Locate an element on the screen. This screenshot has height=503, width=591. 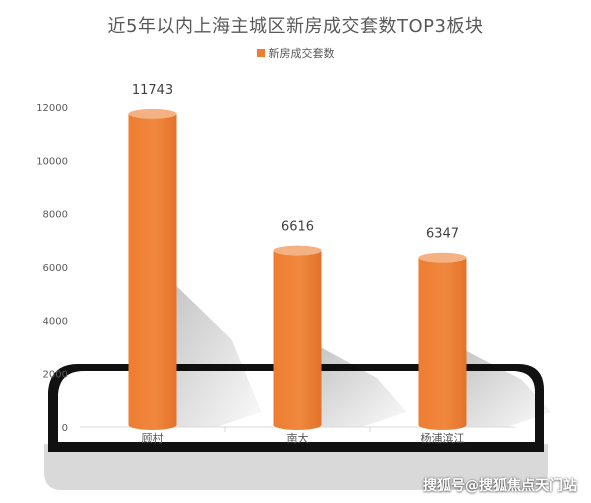
y-tick-label: 8000 is located at coordinates (55, 215).